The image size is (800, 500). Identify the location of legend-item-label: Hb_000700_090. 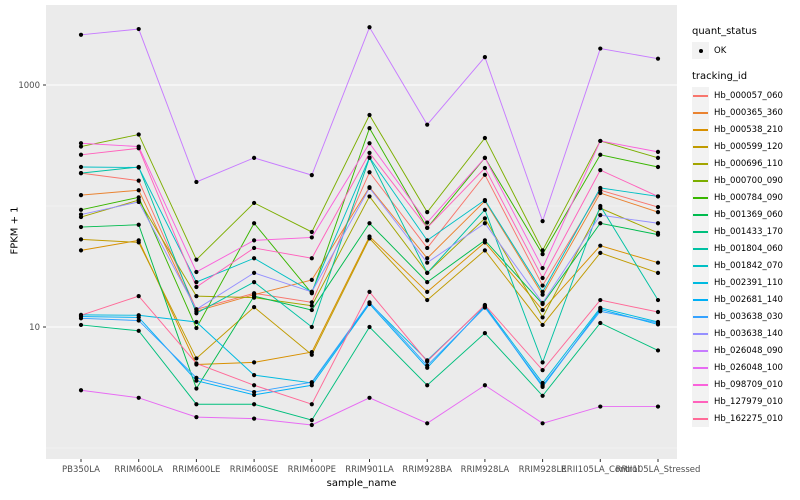
(748, 180).